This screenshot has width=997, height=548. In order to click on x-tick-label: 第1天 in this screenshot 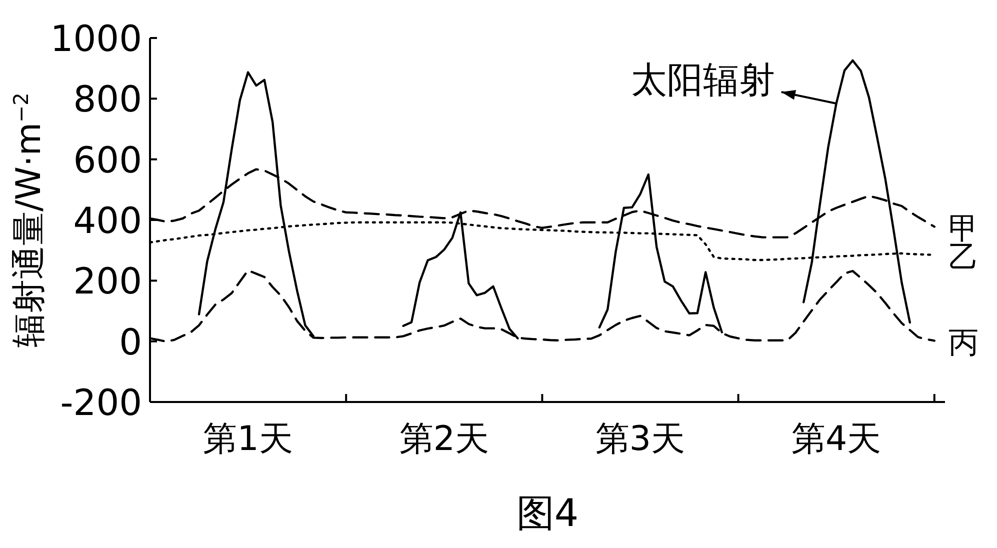, I will do `click(248, 439)`.